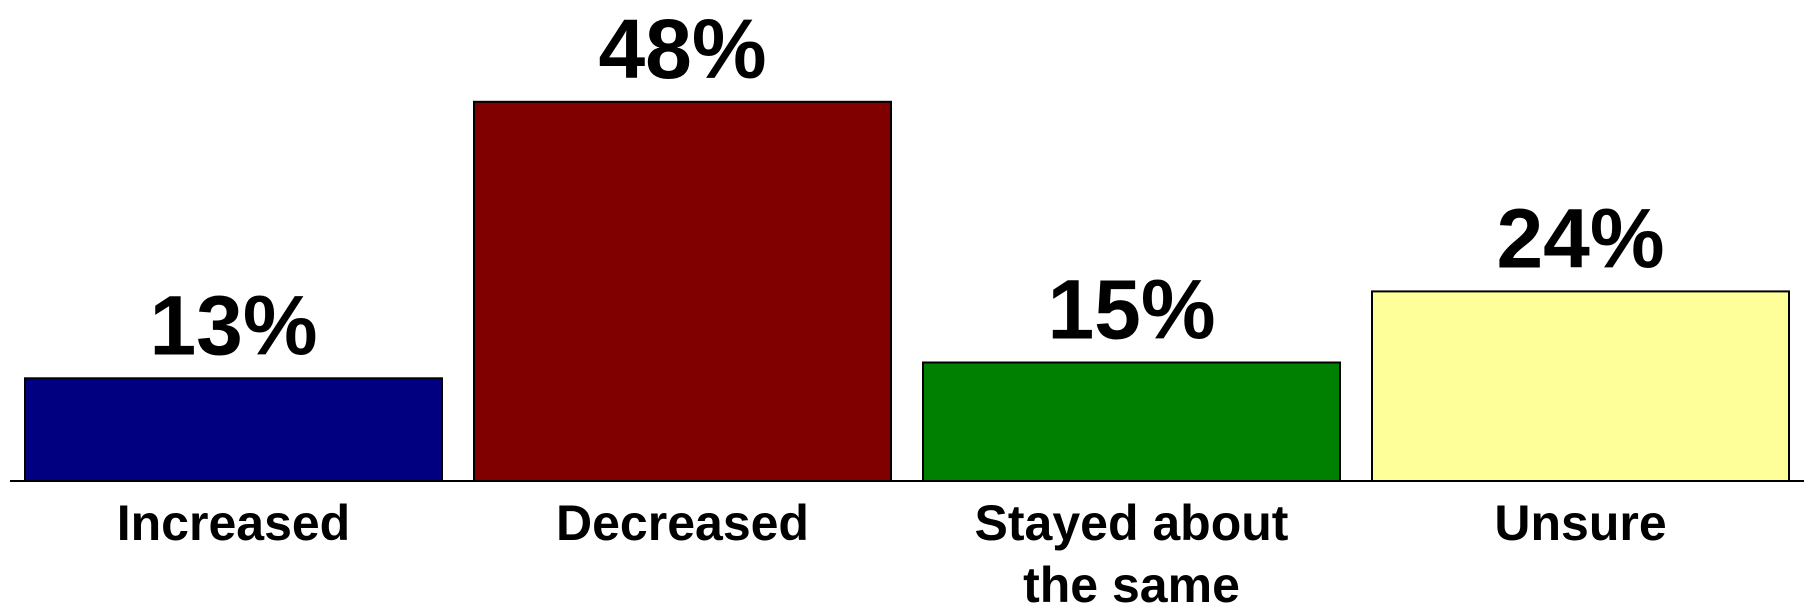 Image resolution: width=1811 pixels, height=610 pixels. Describe the element at coordinates (233, 429) in the screenshot. I see `bar-increased` at that location.